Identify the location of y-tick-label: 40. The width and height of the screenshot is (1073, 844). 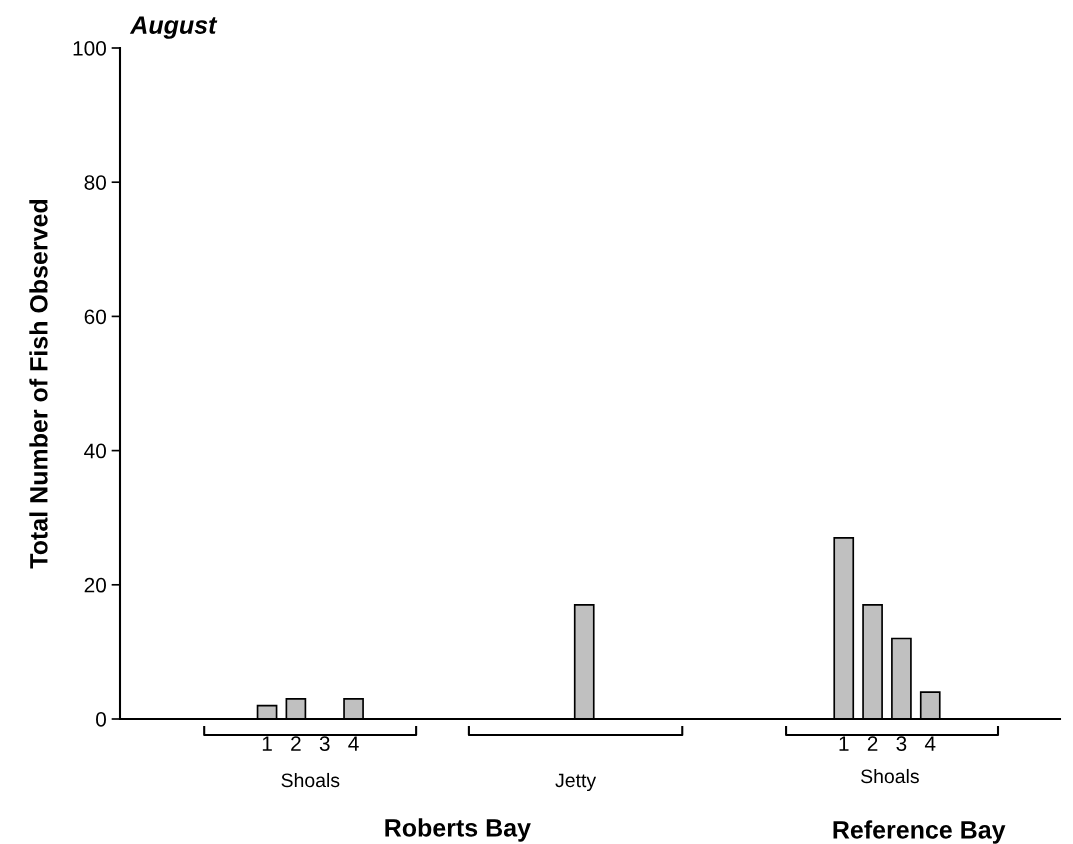
(95, 451).